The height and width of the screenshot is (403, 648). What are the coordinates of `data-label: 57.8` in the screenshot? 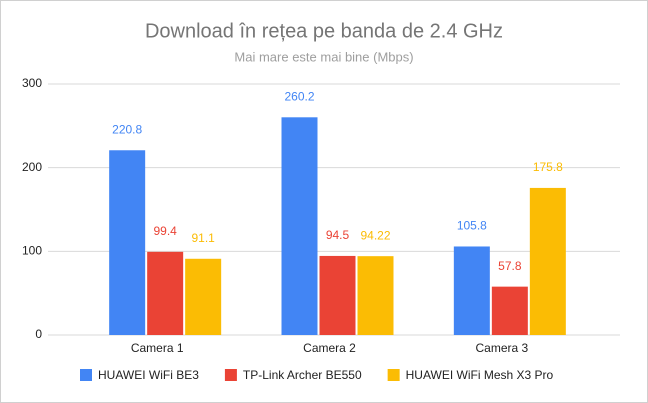 It's located at (510, 266).